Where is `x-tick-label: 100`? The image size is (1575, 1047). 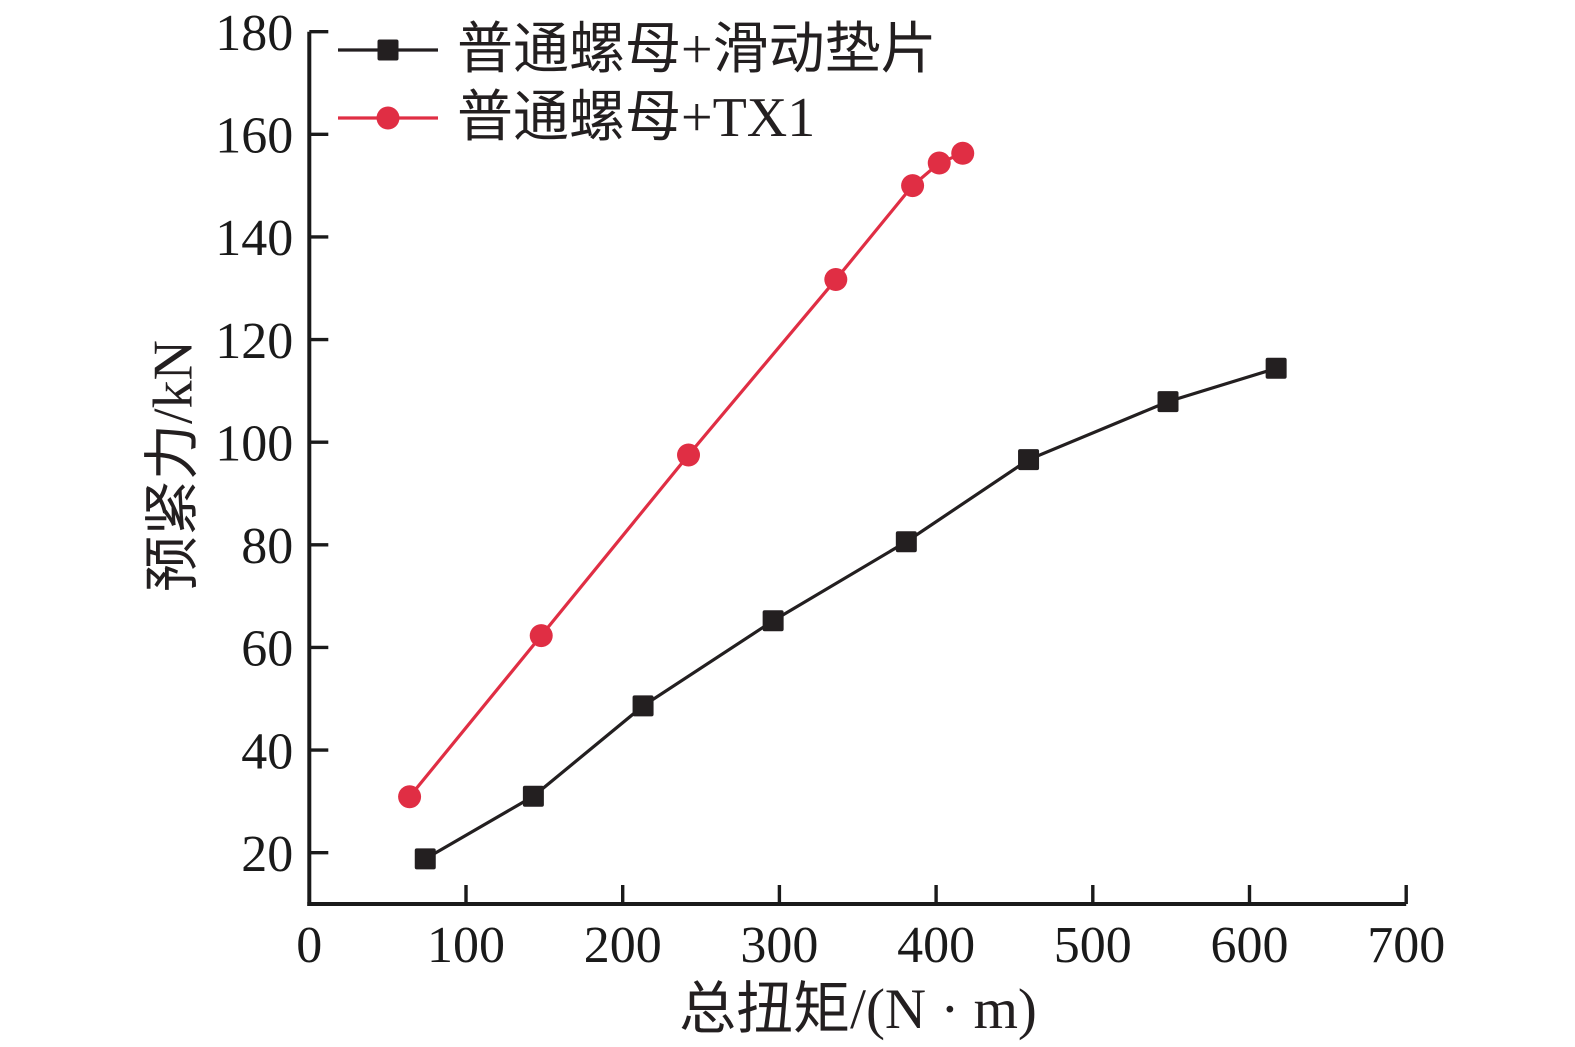
x-tick-label: 100 is located at coordinates (466, 945).